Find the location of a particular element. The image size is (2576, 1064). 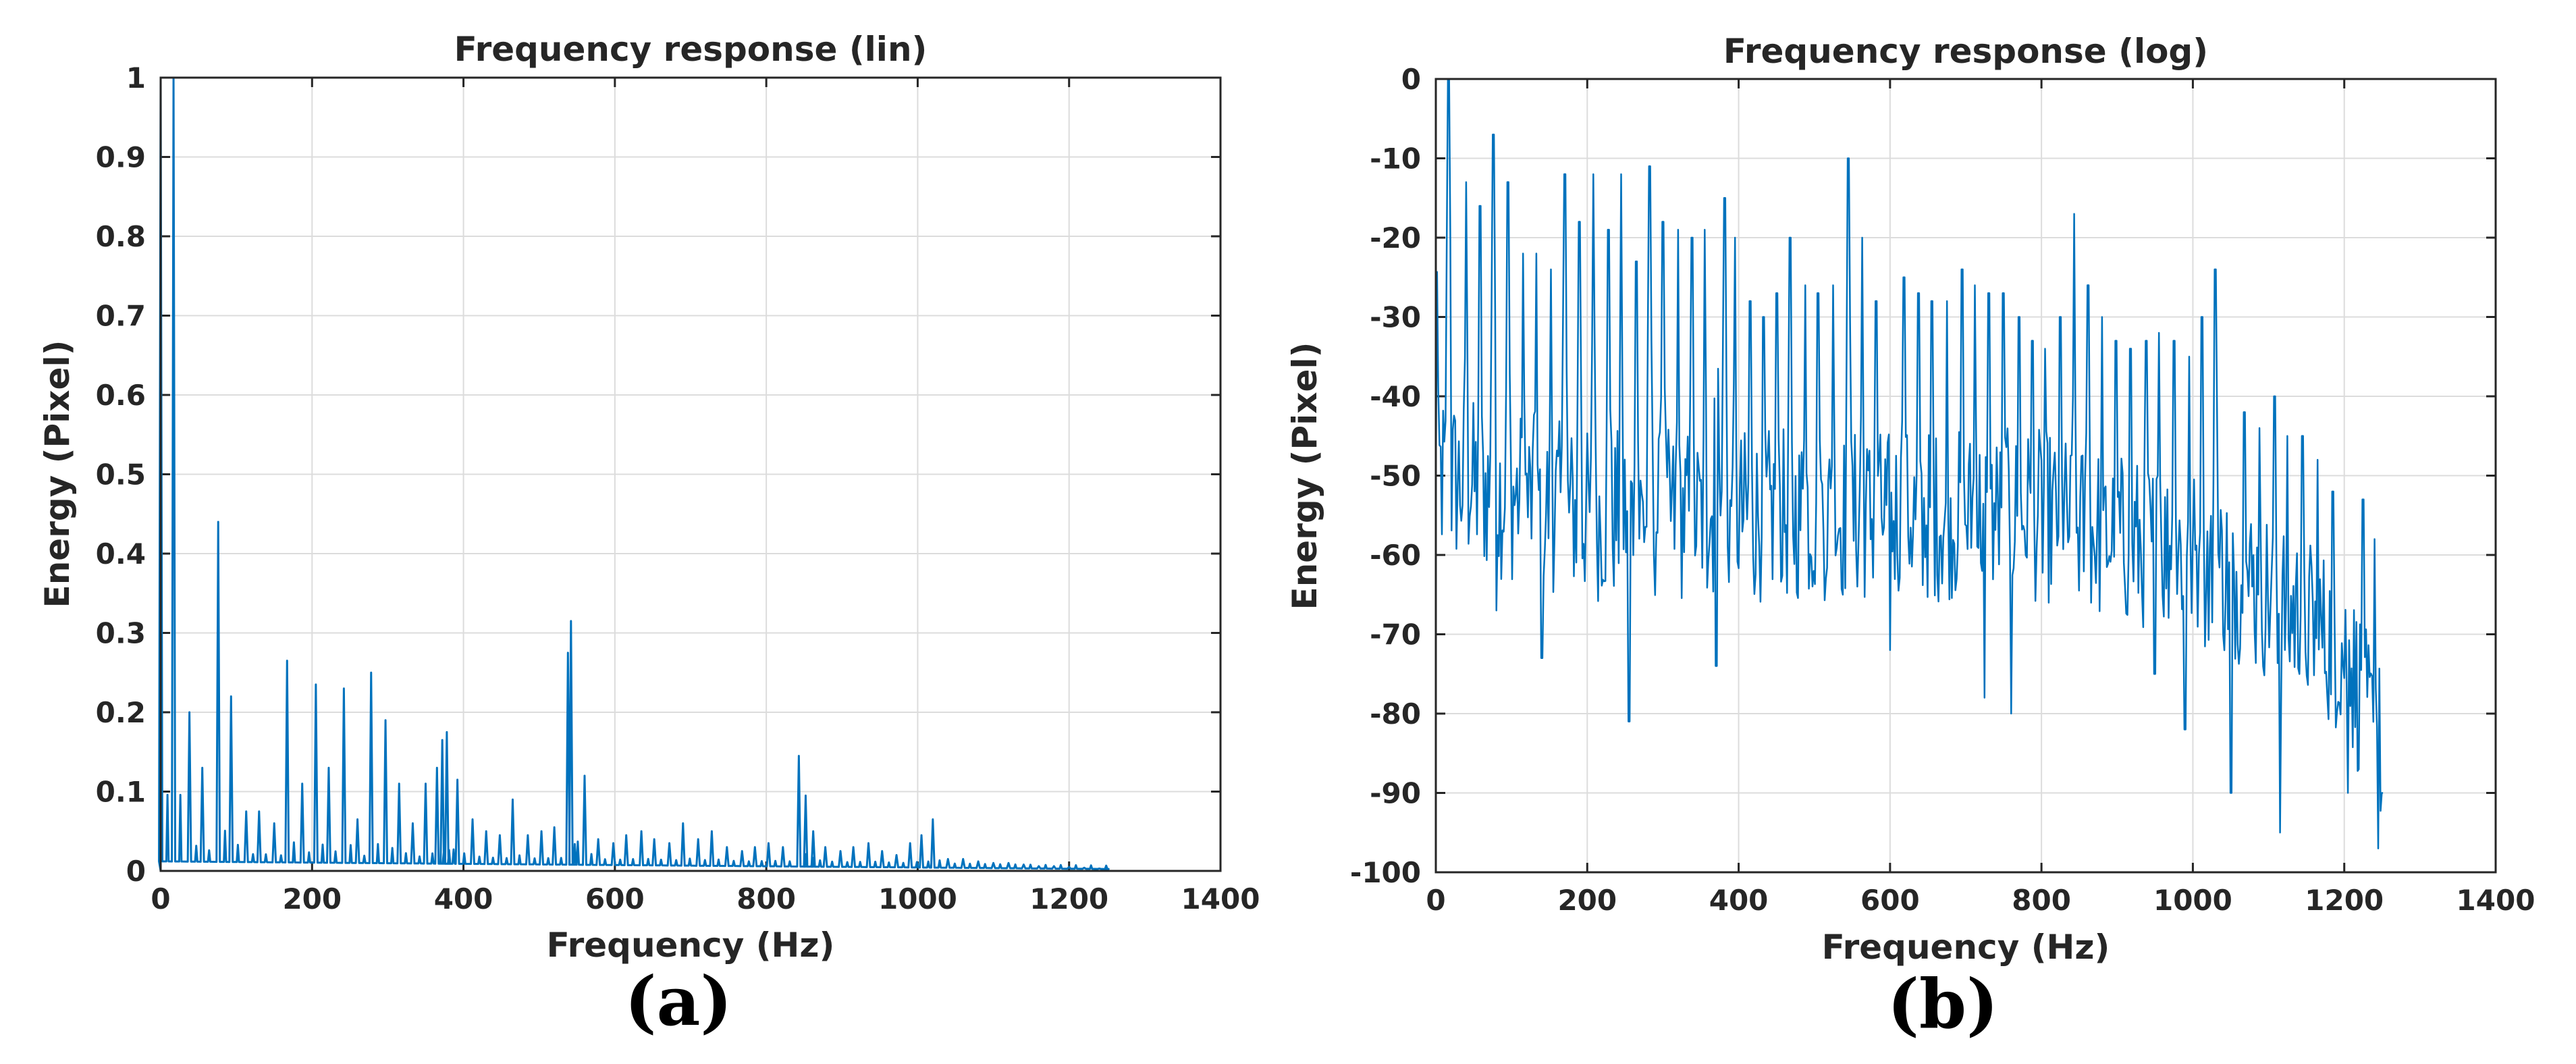

y-tick-label: -40 is located at coordinates (1395, 396).